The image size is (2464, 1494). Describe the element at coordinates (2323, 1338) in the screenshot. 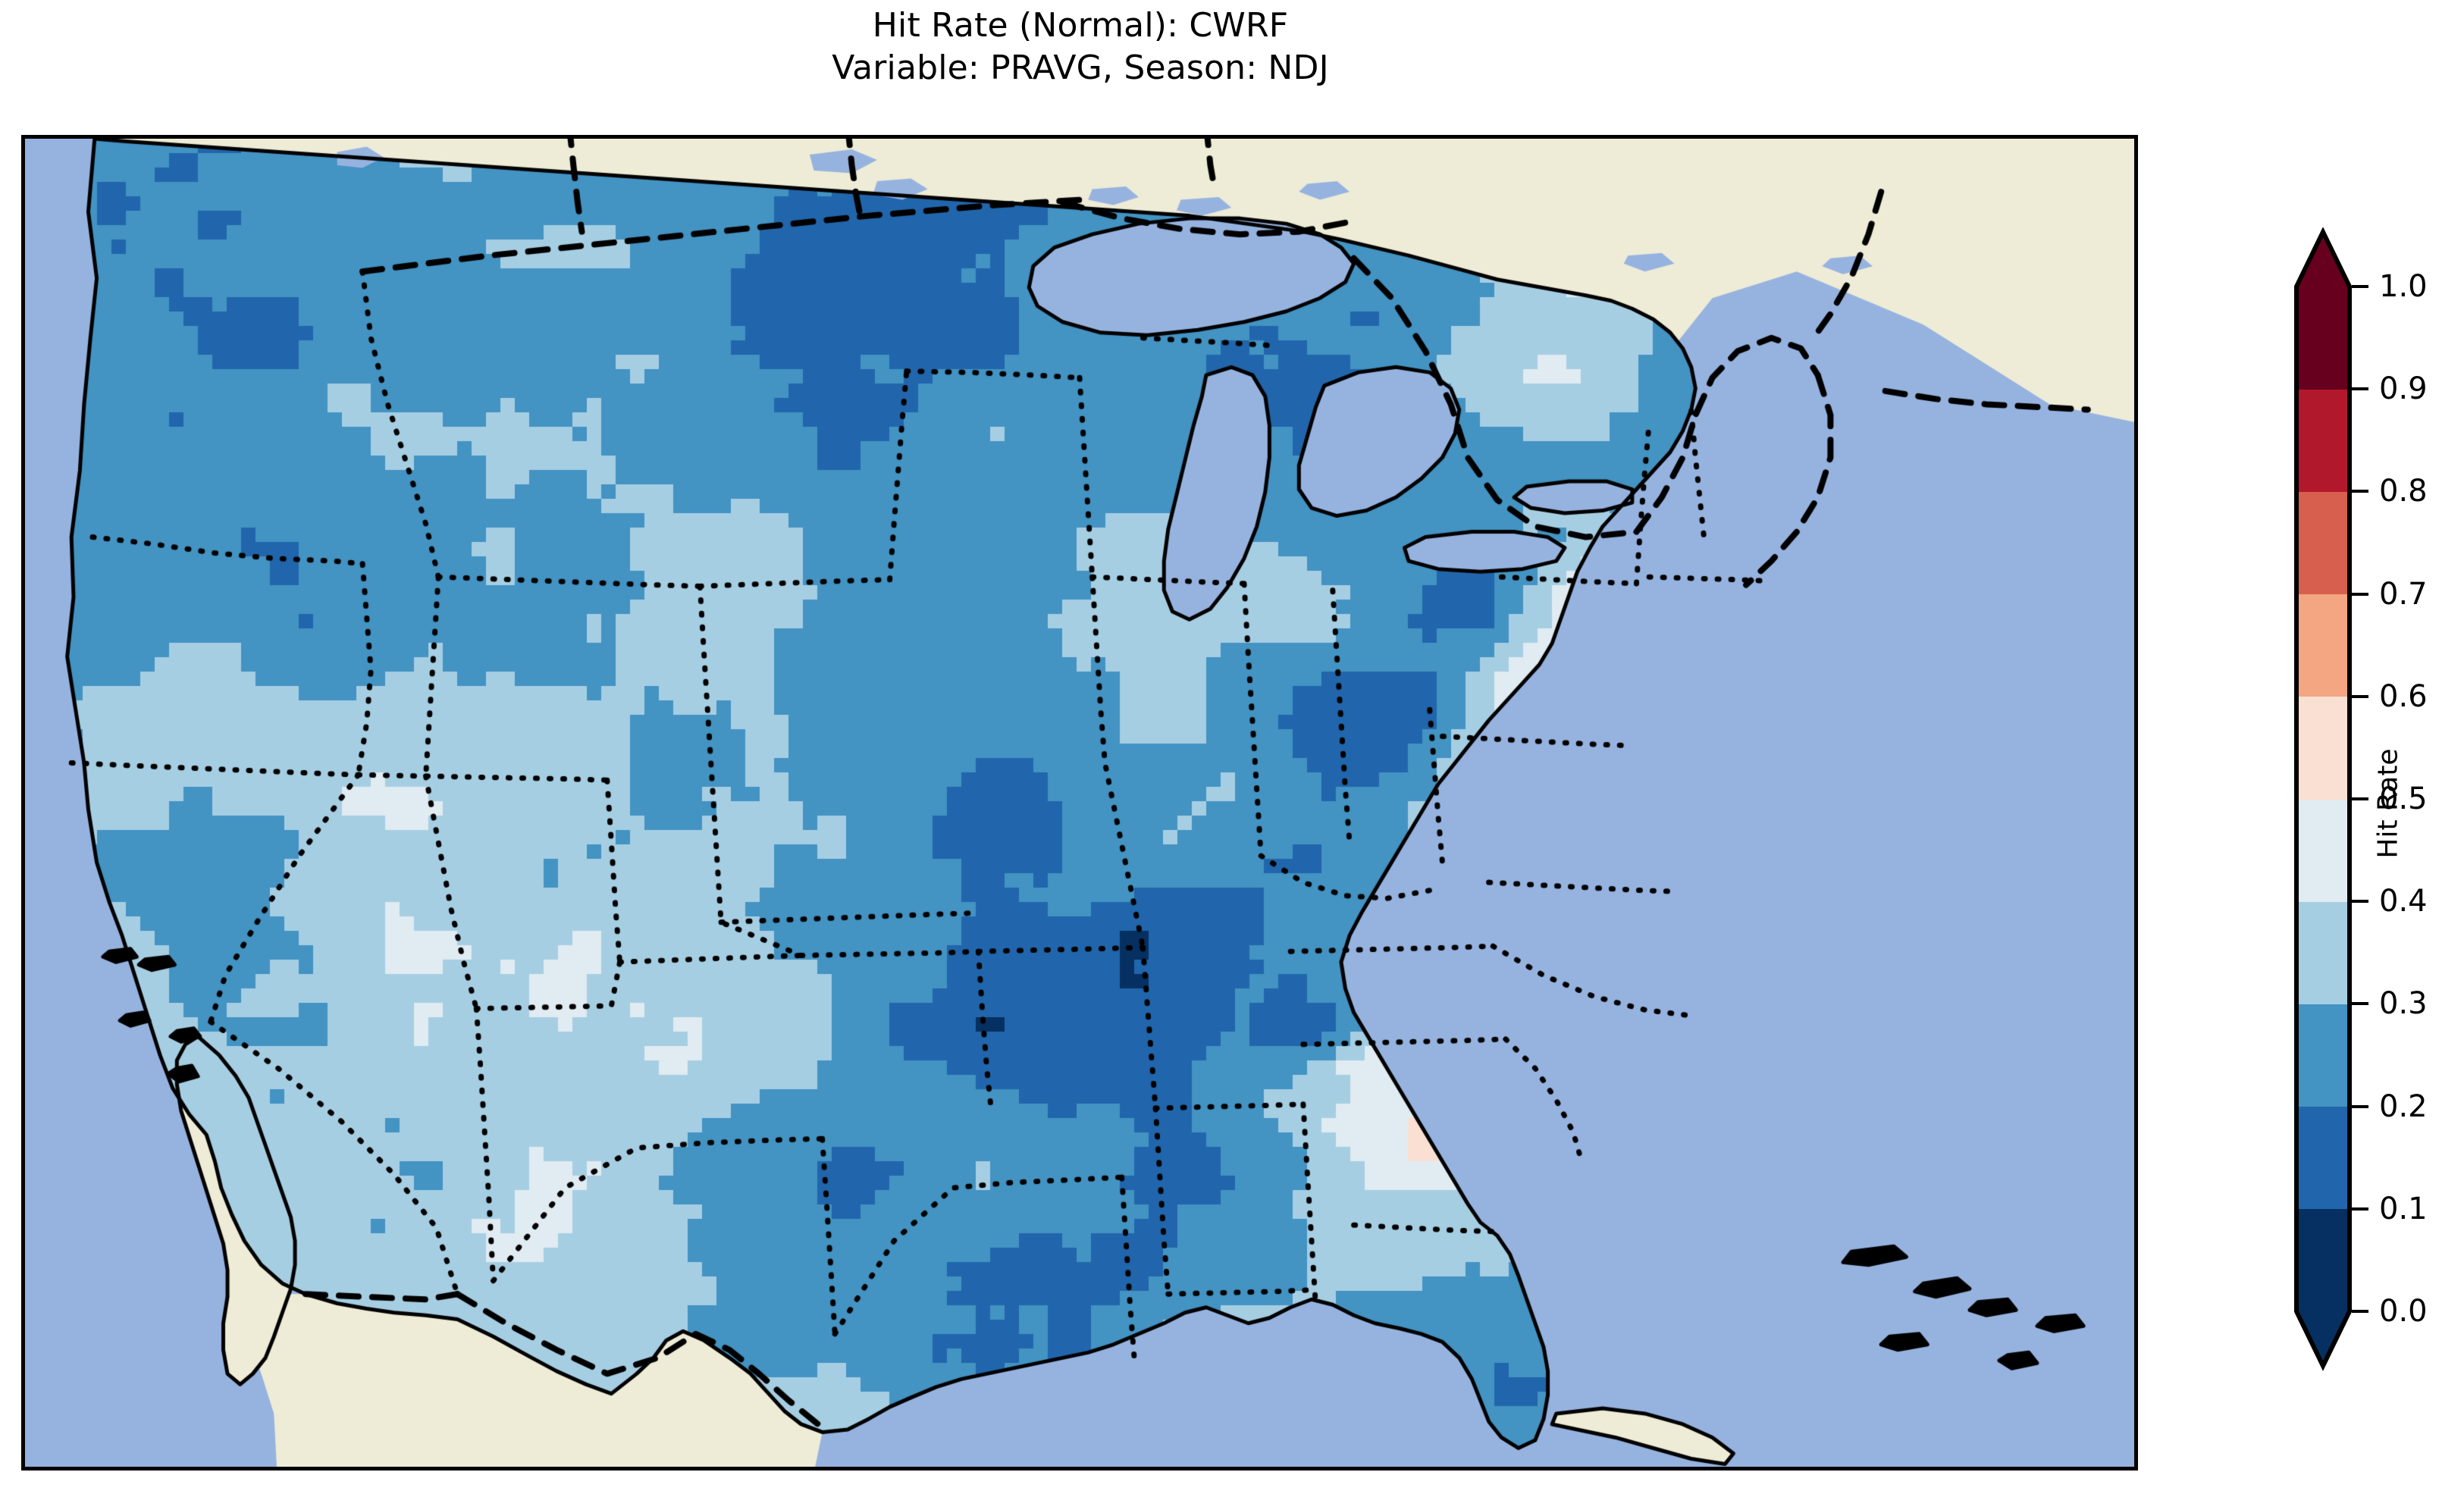

I see `colorbar-under-arrow` at that location.